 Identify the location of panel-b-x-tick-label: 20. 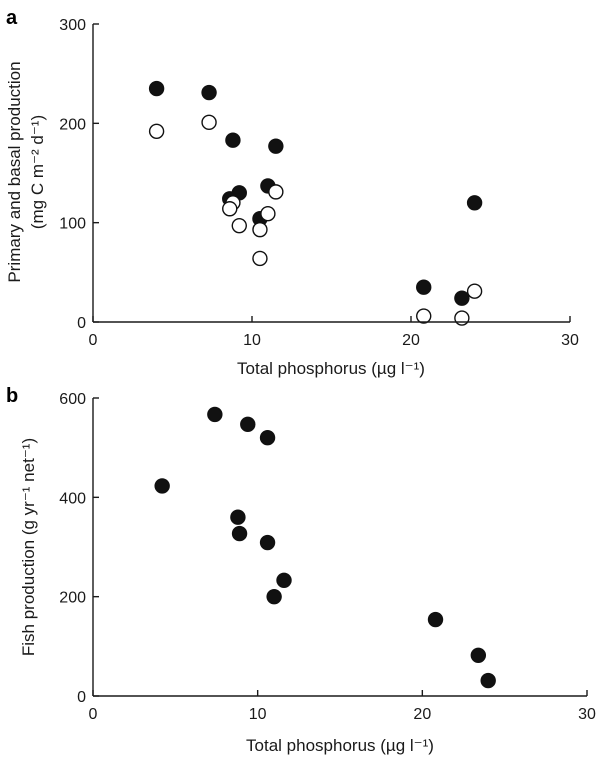
(422, 714).